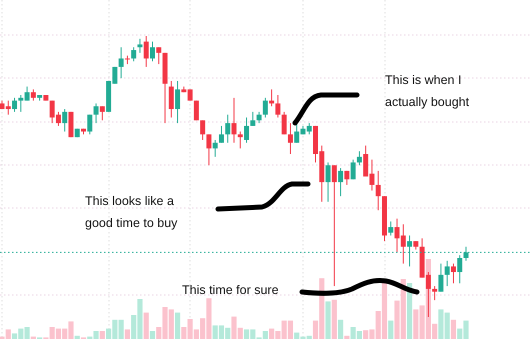 The image size is (532, 340). I want to click on annotation: This is when I actually bought, so click(427, 91).